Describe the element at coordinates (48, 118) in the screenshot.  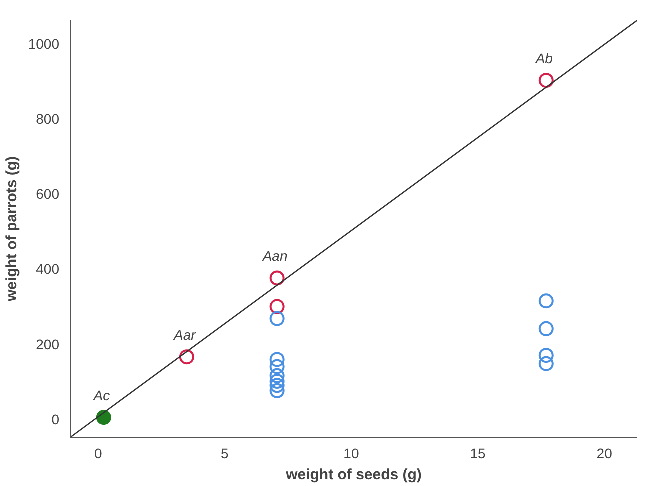
I see `y-tick-label: 800` at that location.